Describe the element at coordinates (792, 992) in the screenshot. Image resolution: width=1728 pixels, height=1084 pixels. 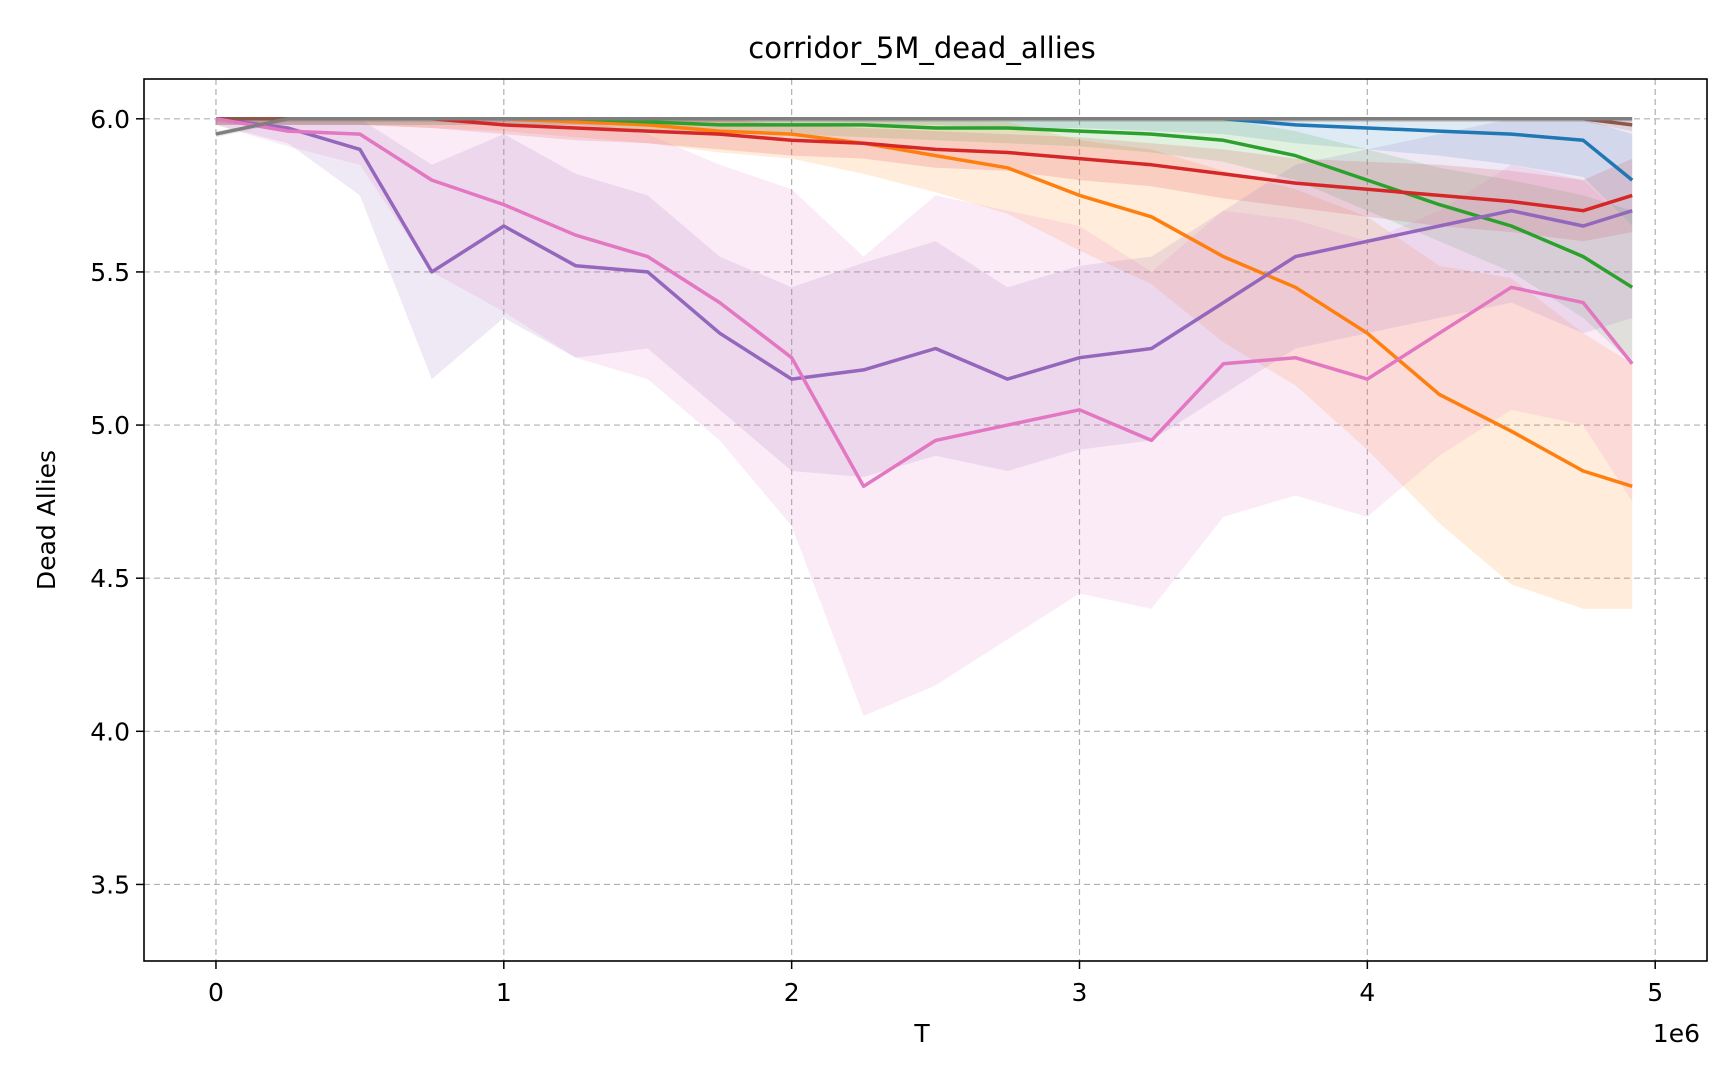
I see `x-tick-label: 2` at that location.